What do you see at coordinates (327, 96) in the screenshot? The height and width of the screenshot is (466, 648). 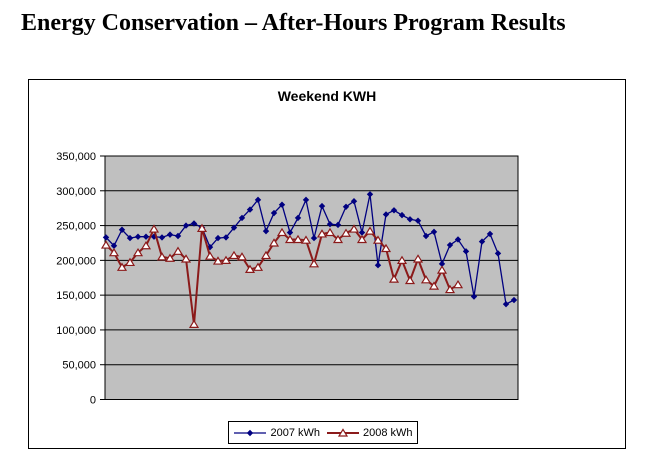 I see `chart-title: Weekend KWH` at bounding box center [327, 96].